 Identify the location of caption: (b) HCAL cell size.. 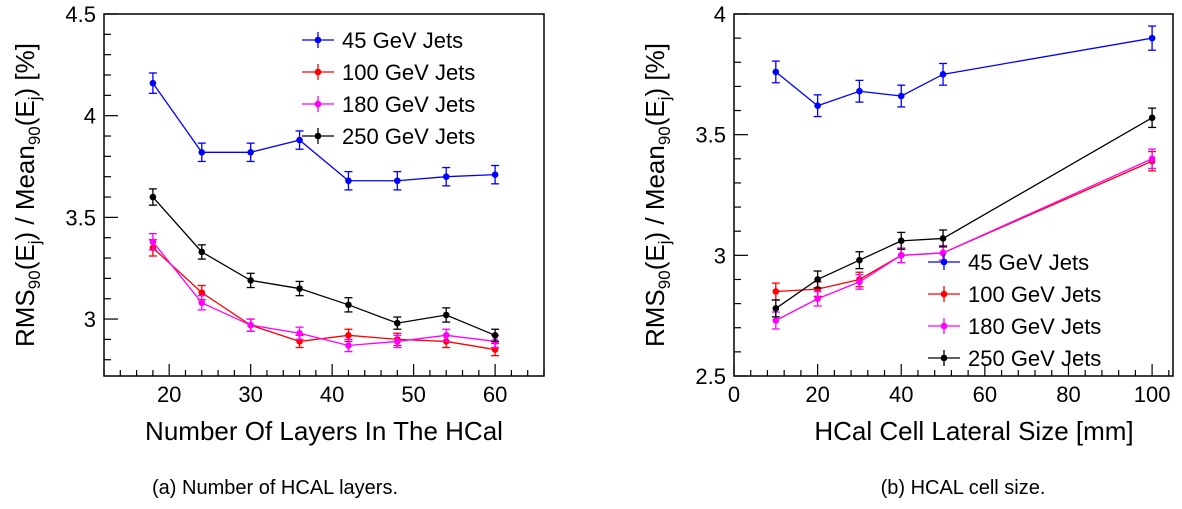
(963, 488).